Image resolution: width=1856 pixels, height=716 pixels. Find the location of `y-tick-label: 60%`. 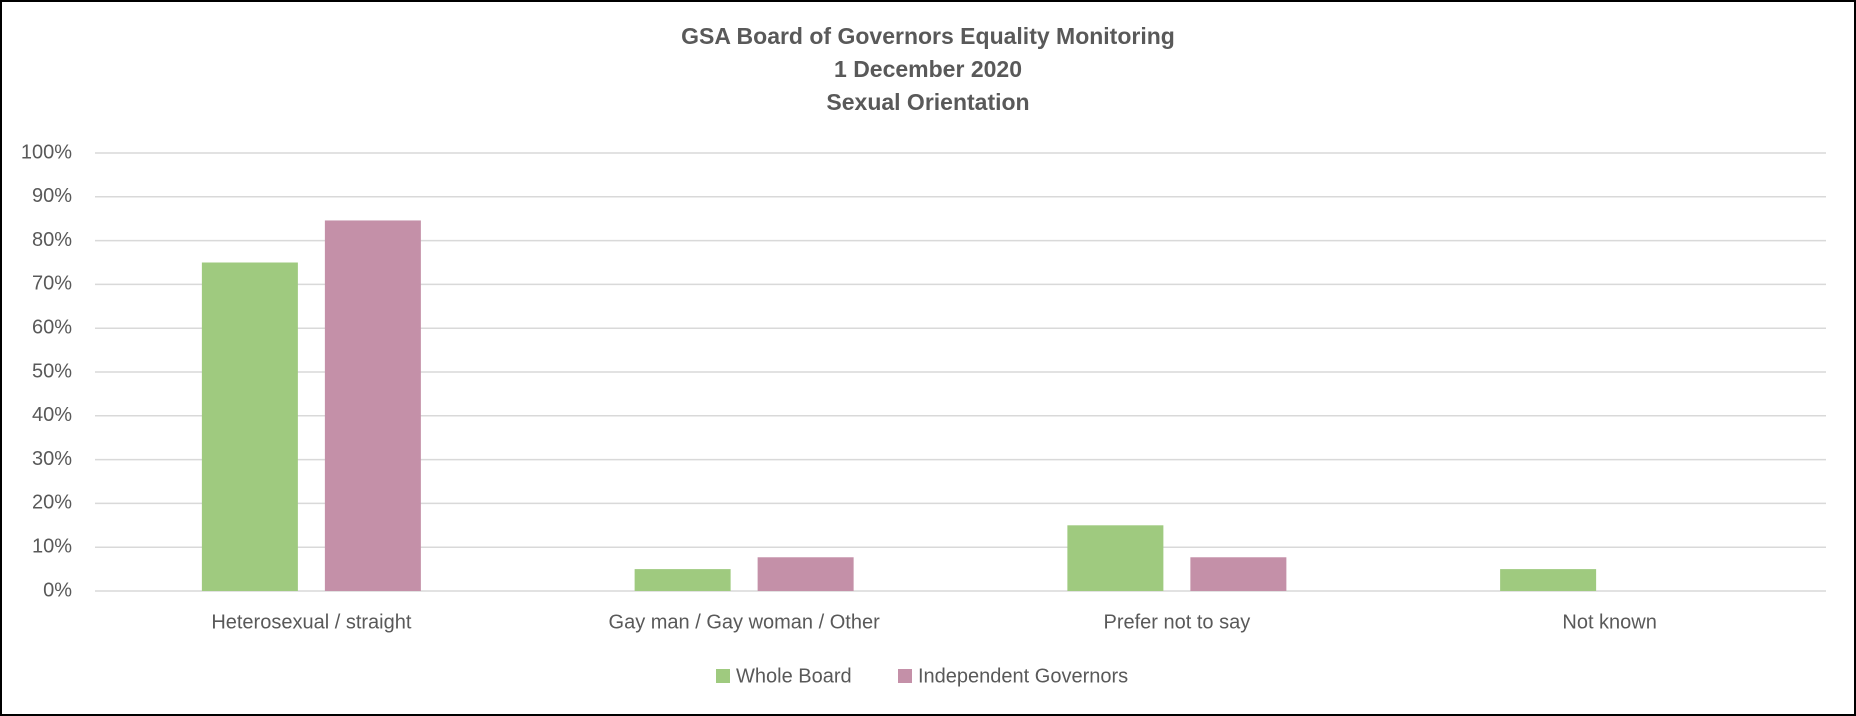

y-tick-label: 60% is located at coordinates (52, 327).